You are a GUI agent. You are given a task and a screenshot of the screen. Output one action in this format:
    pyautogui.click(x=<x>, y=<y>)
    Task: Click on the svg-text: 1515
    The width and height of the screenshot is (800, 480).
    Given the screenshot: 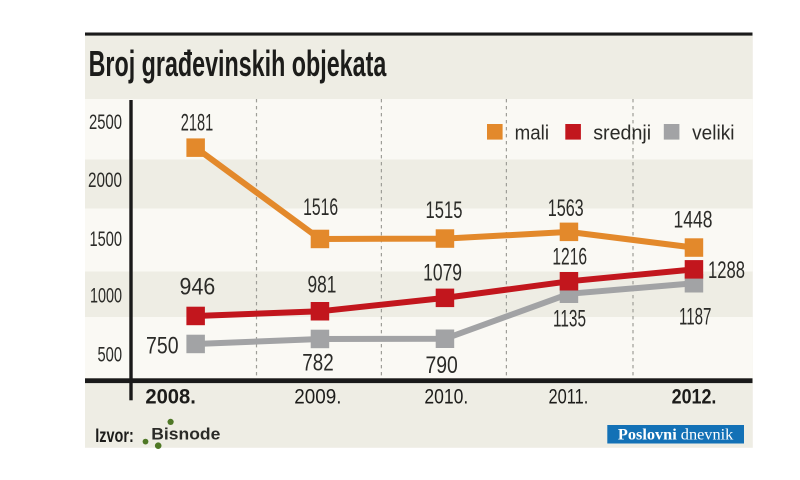 What is the action you would take?
    pyautogui.click(x=444, y=210)
    